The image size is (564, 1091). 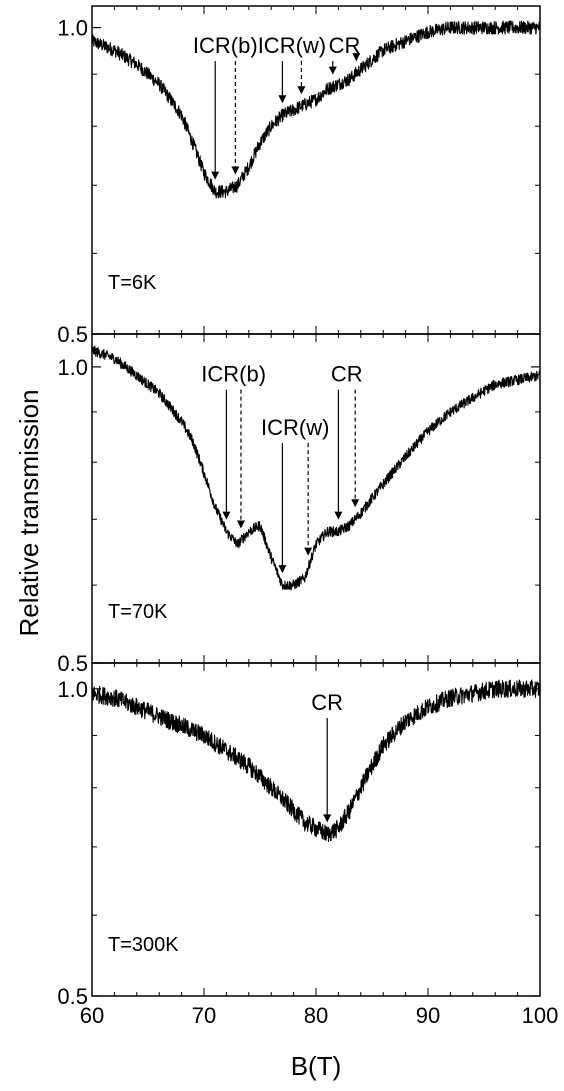 What do you see at coordinates (540, 1015) in the screenshot?
I see `x-tick-label: 100` at bounding box center [540, 1015].